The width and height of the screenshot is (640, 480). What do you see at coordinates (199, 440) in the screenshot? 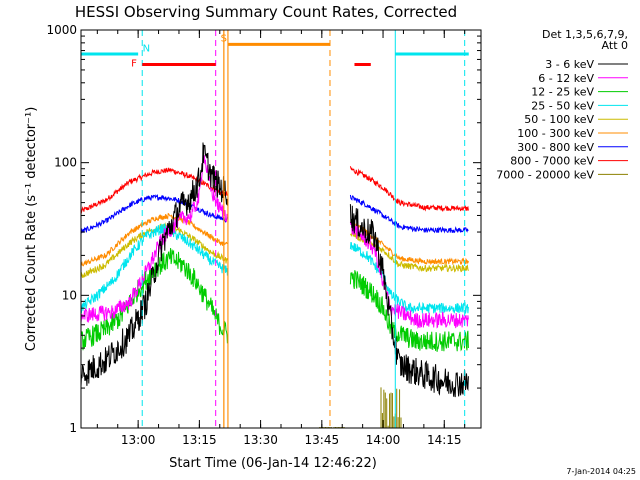
I see `x-tick-label: 13:15` at bounding box center [199, 440].